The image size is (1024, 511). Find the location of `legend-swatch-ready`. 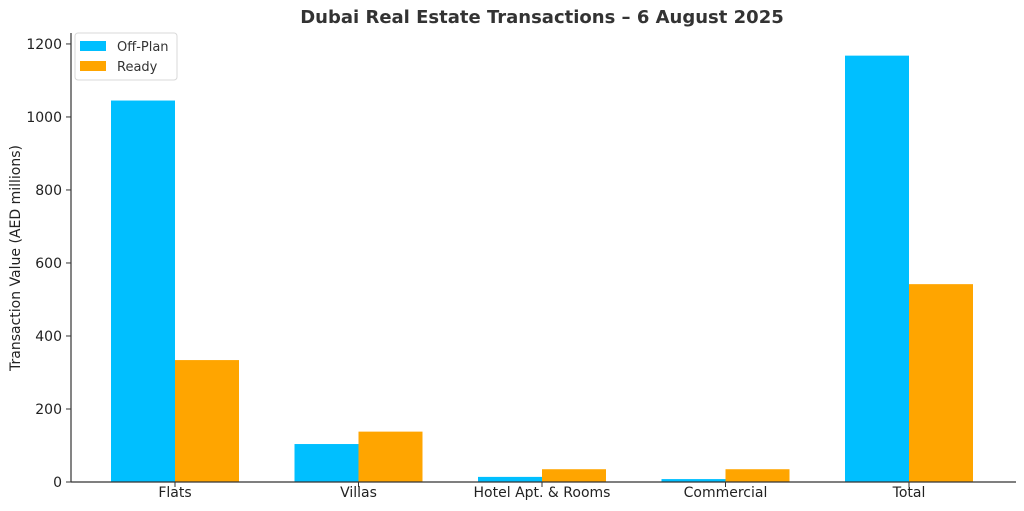

legend-swatch-ready is located at coordinates (93, 66).